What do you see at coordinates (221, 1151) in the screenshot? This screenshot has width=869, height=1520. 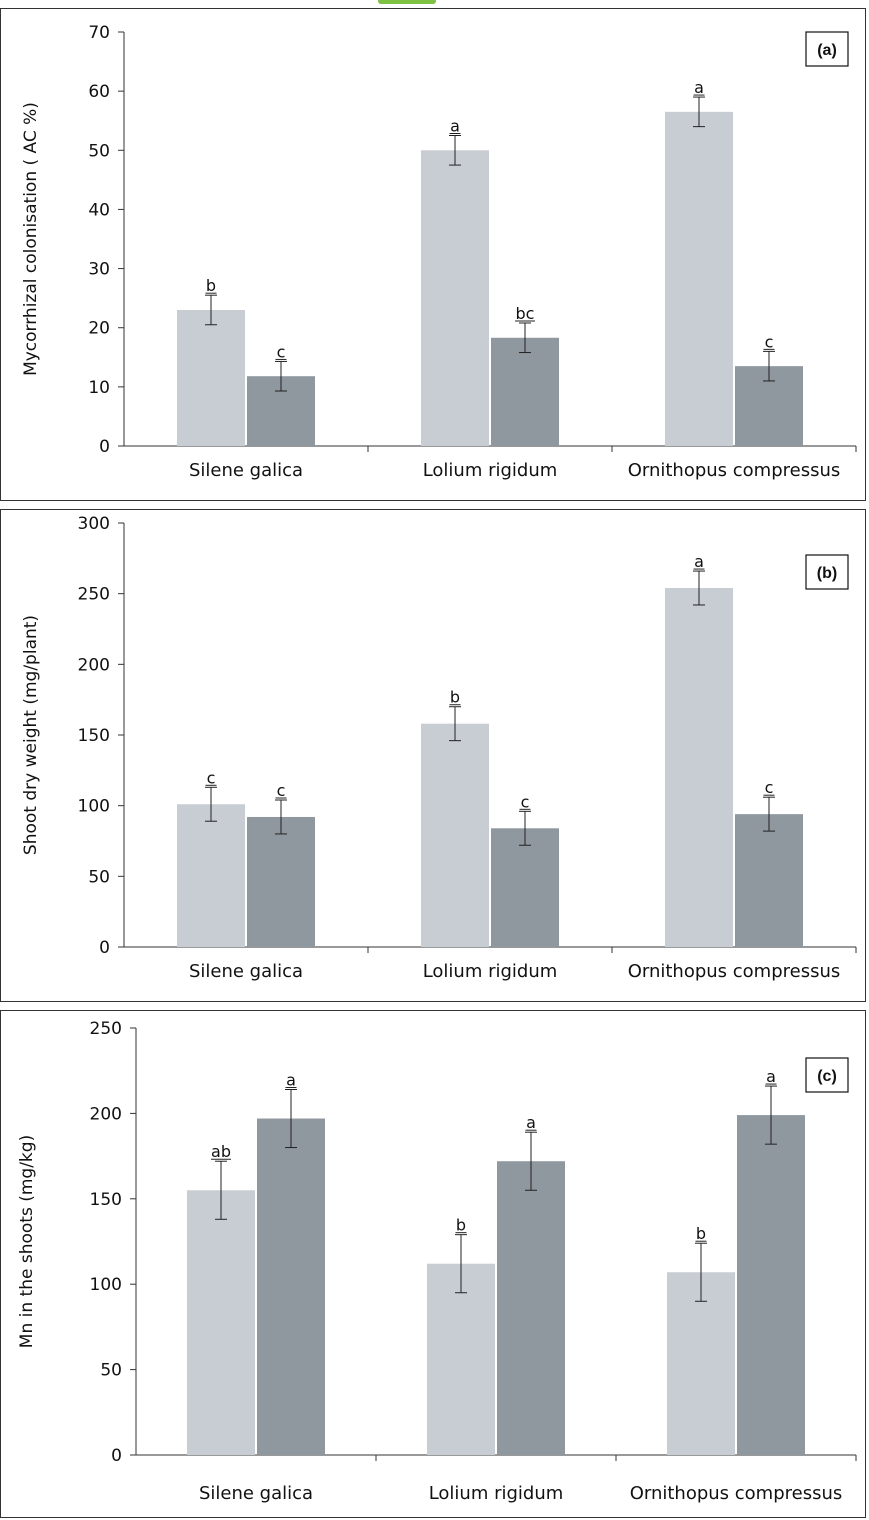 I see `significance-label: ab` at bounding box center [221, 1151].